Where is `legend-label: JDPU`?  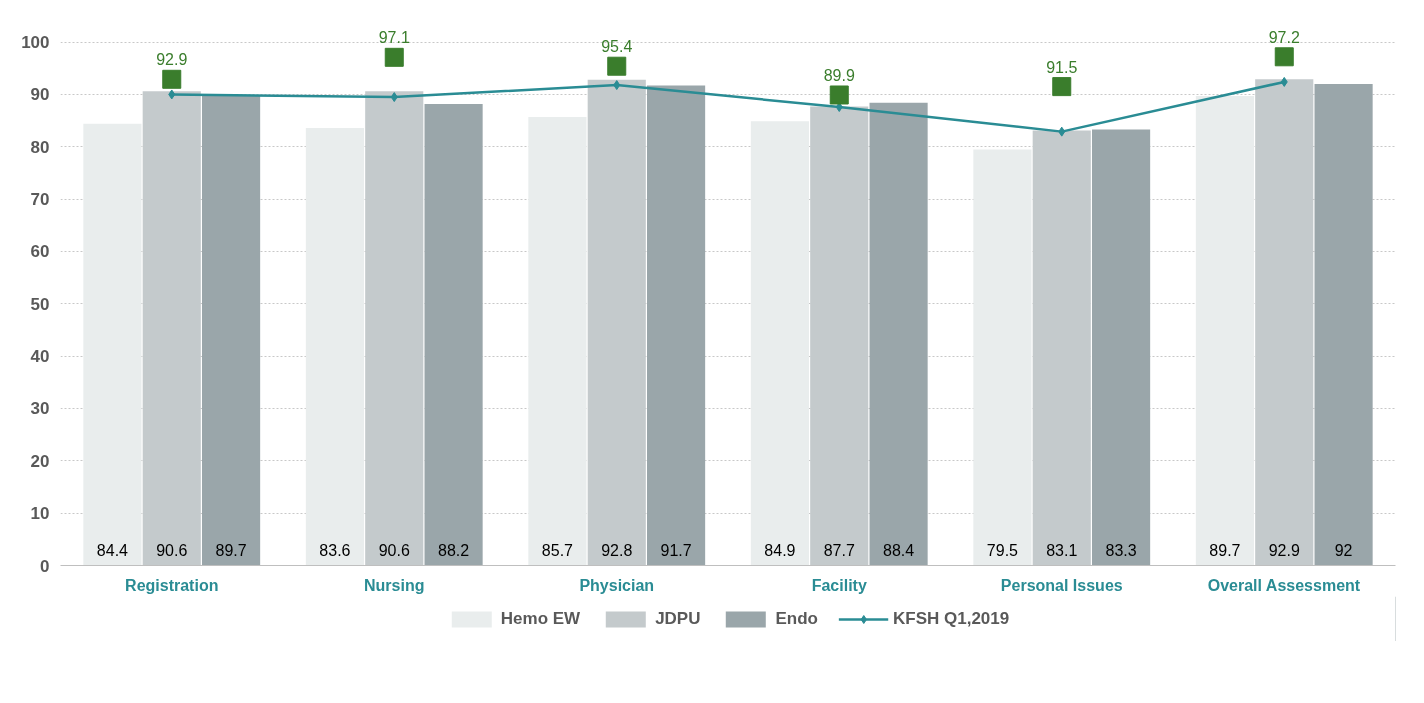 legend-label: JDPU is located at coordinates (678, 618).